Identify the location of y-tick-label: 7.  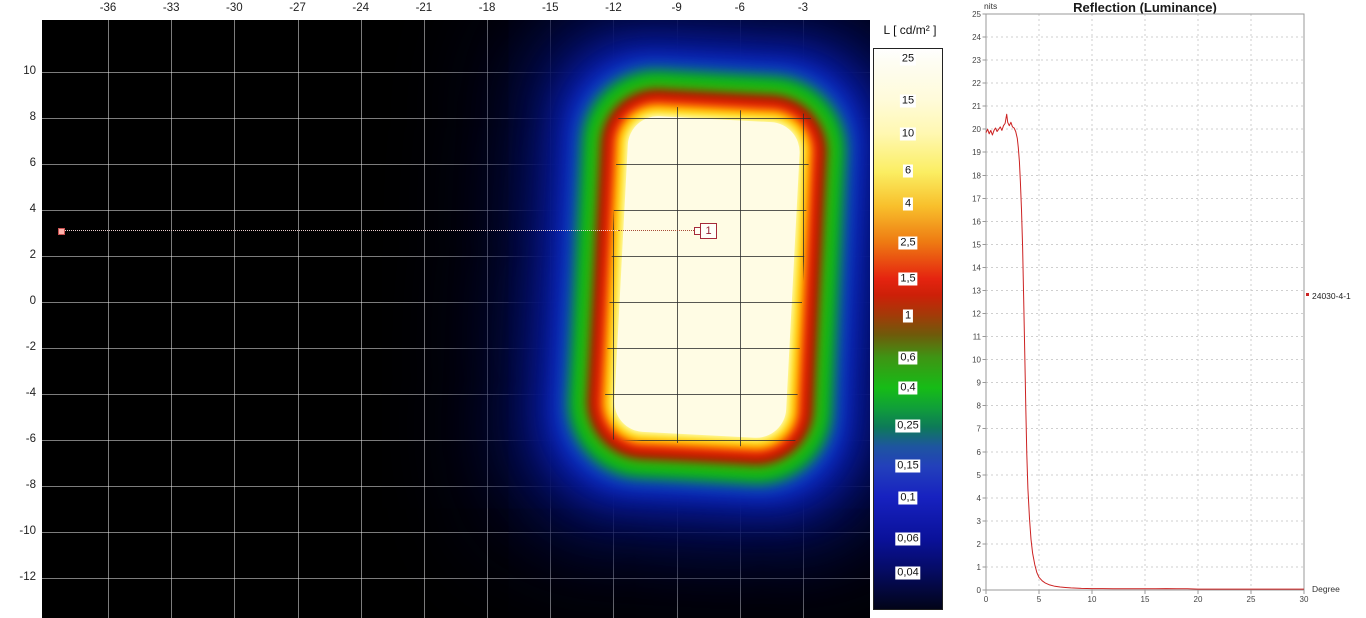
(979, 429).